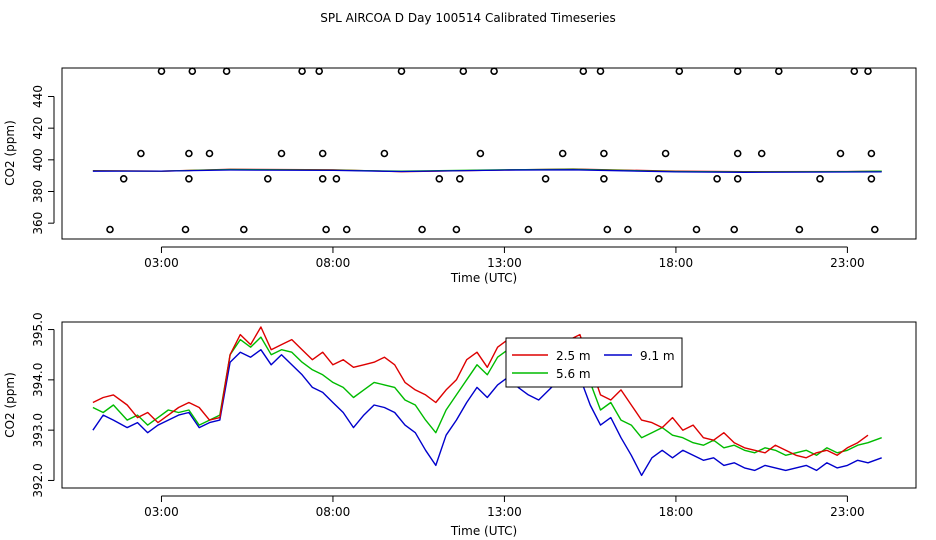 Image resolution: width=936 pixels, height=540 pixels. I want to click on bottom-y-tick-label: 394.0, so click(38, 380).